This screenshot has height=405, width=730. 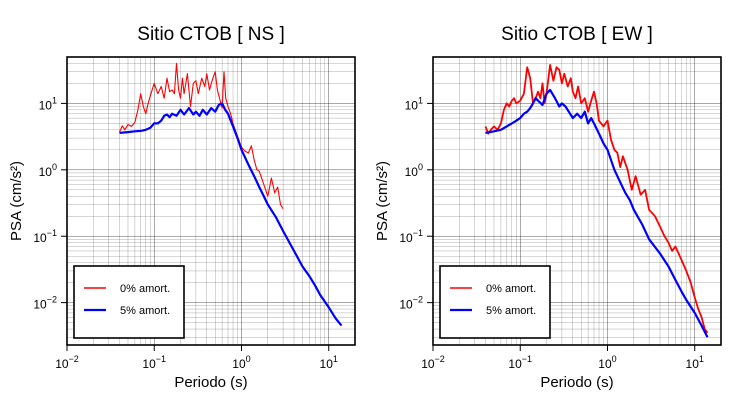 I want to click on chart-title: Sitio CTOB [ NS ], so click(x=210, y=34).